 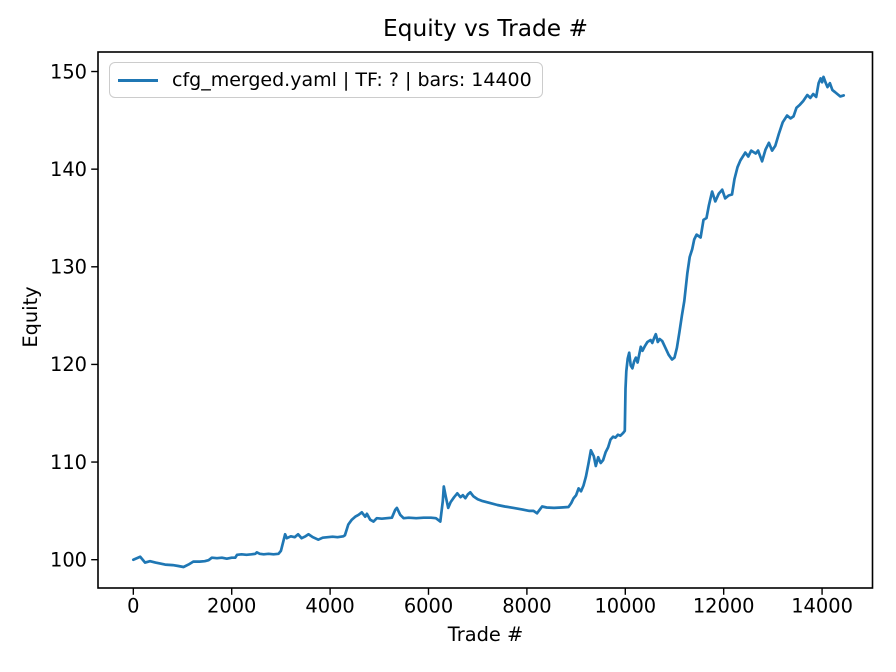 What do you see at coordinates (526, 606) in the screenshot?
I see `x-tick-label: 8000` at bounding box center [526, 606].